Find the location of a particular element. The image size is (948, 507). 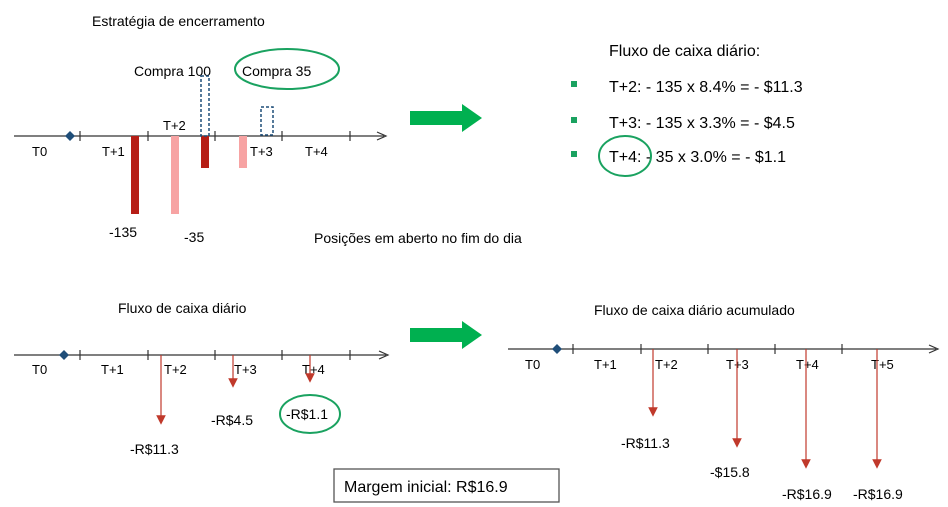

br-period-t1: T+1 is located at coordinates (605, 364).